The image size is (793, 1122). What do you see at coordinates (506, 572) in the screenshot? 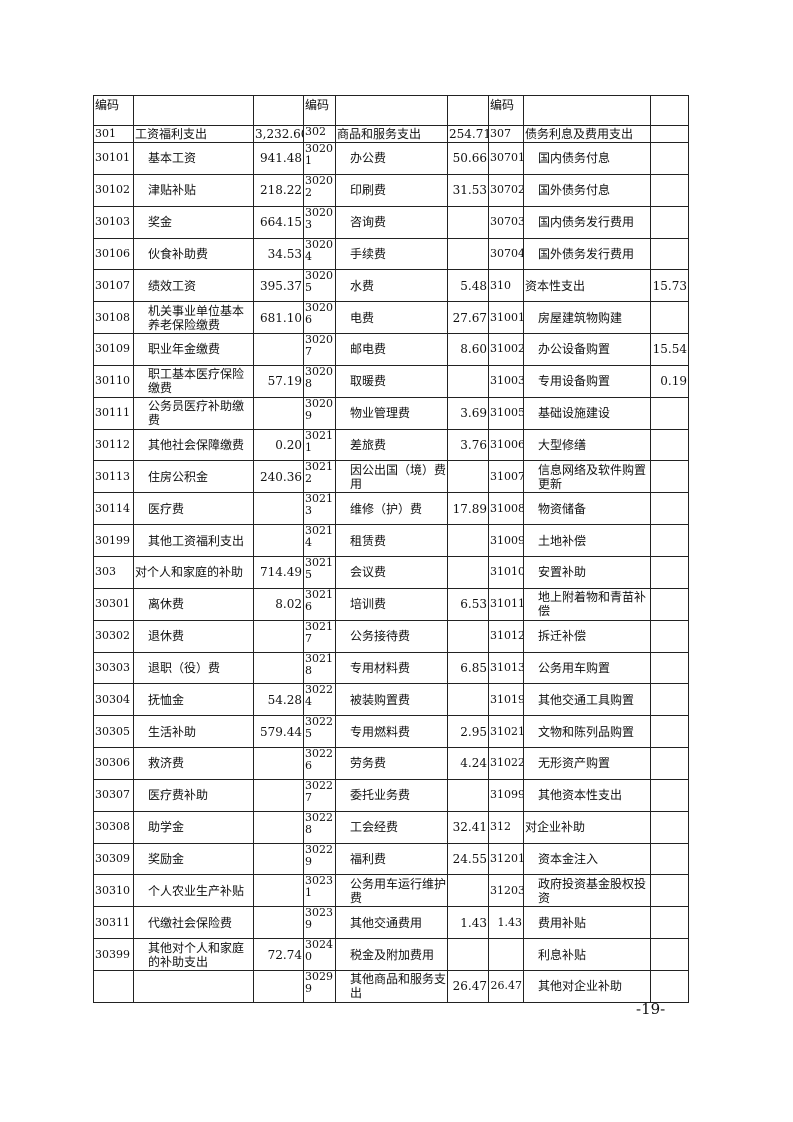
I see `code-cell: 31010` at bounding box center [506, 572].